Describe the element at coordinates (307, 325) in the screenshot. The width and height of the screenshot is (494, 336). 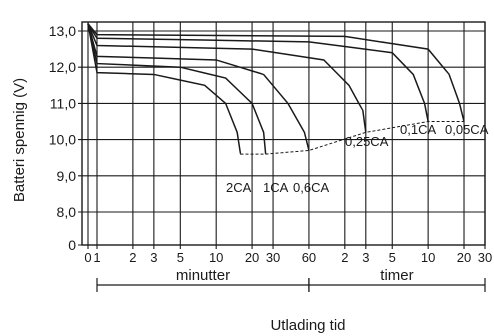
I see `x-axis-label: Utlading tid` at that location.